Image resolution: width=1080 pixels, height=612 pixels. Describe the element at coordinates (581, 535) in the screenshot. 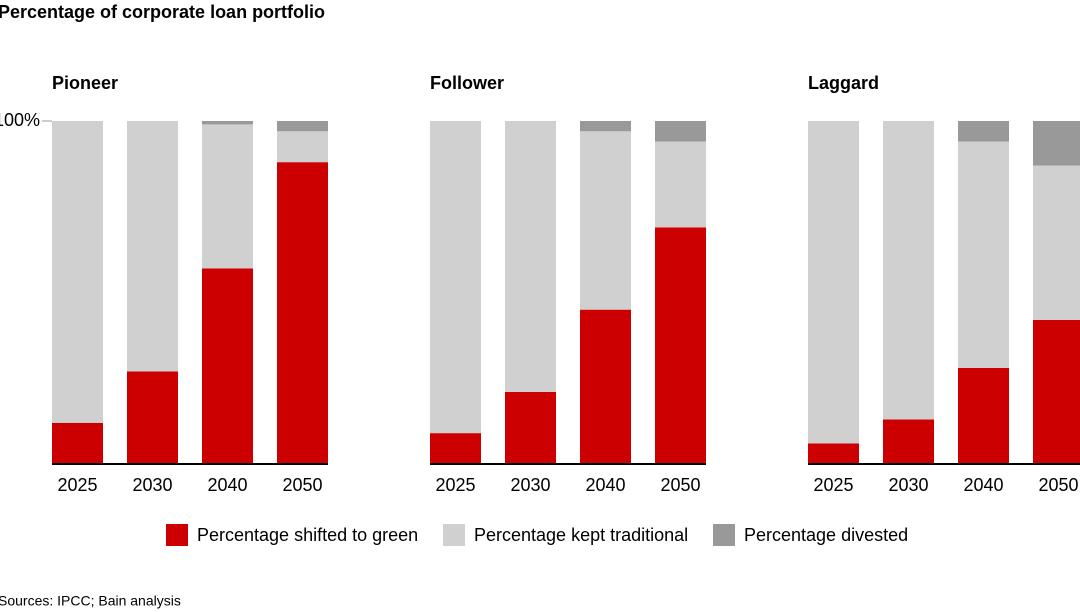

I see `legend-label: Percentage kept traditional` at that location.